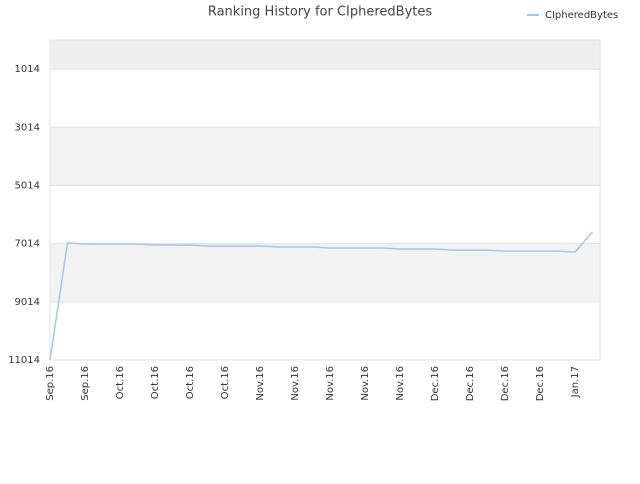 The height and width of the screenshot is (484, 640). I want to click on y-tick-label: 9014, so click(27, 302).